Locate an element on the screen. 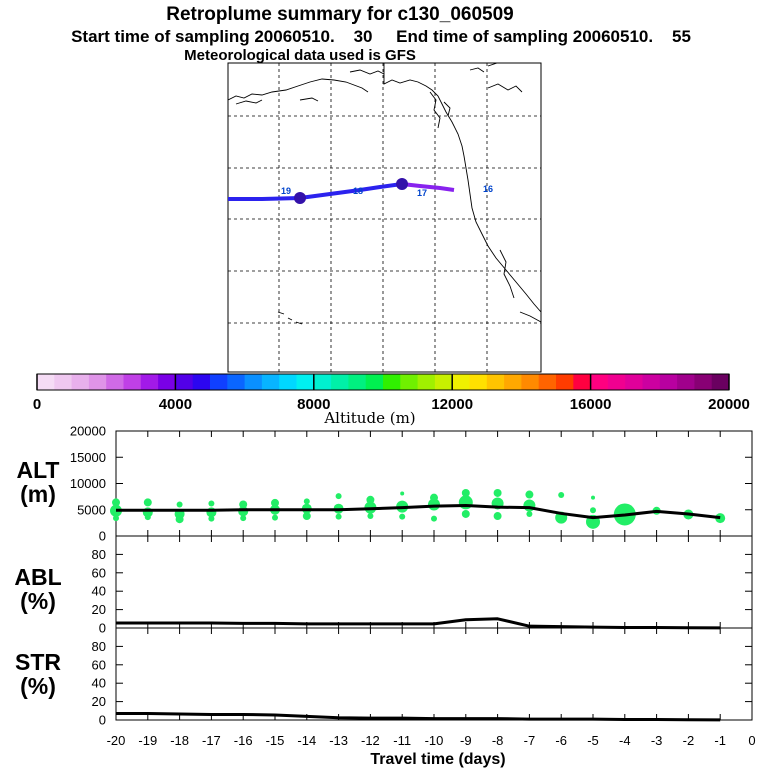 This screenshot has height=768, width=768. coastlines is located at coordinates (384, 194).